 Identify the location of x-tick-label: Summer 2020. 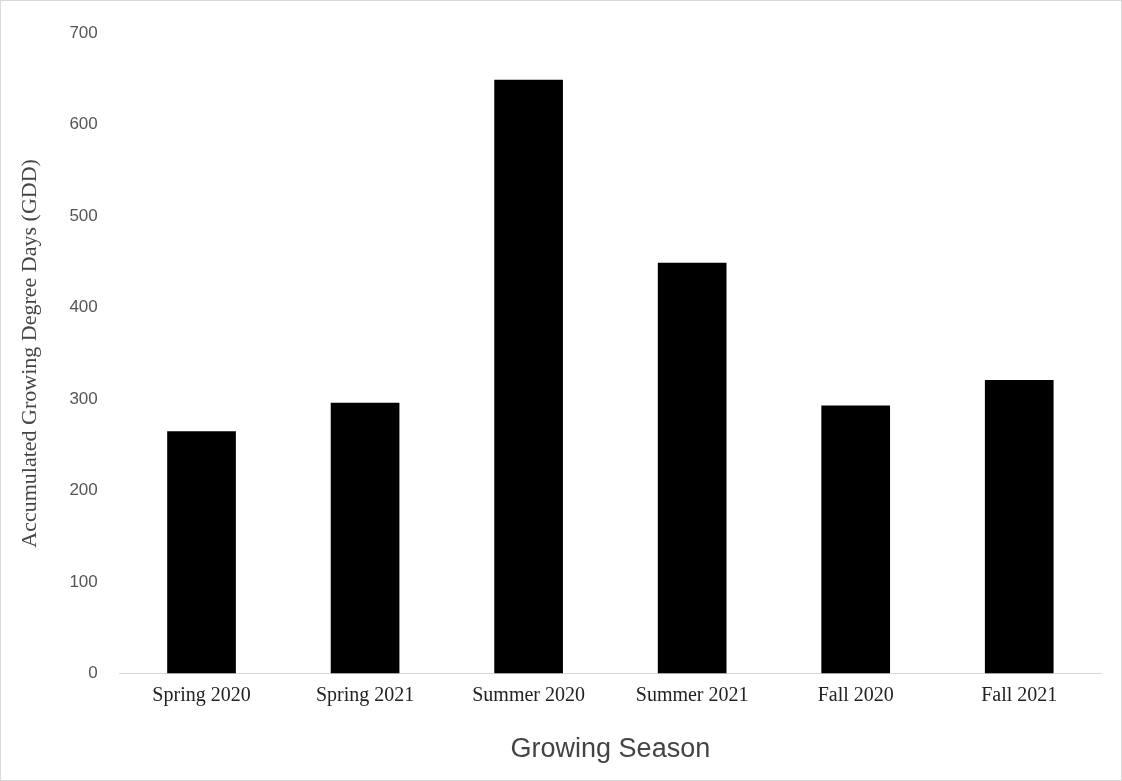
(528, 693).